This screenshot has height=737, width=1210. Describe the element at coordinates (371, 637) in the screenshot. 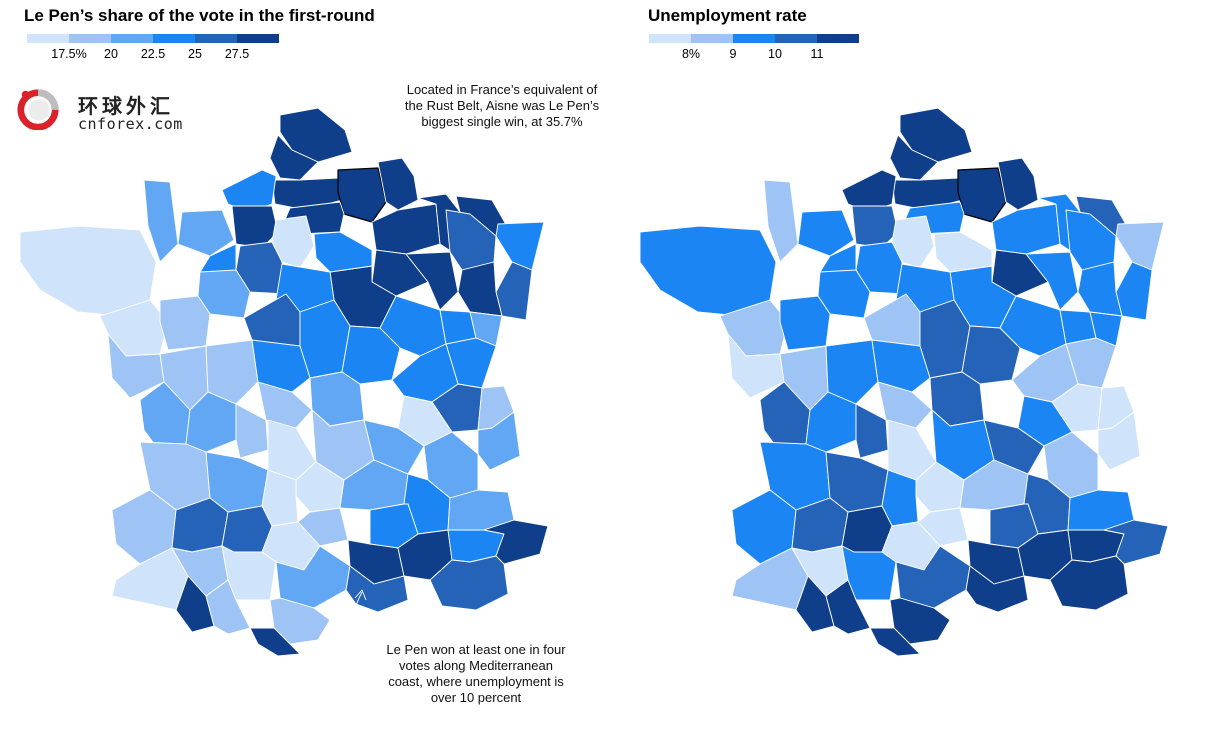

I see `med-arrow` at that location.